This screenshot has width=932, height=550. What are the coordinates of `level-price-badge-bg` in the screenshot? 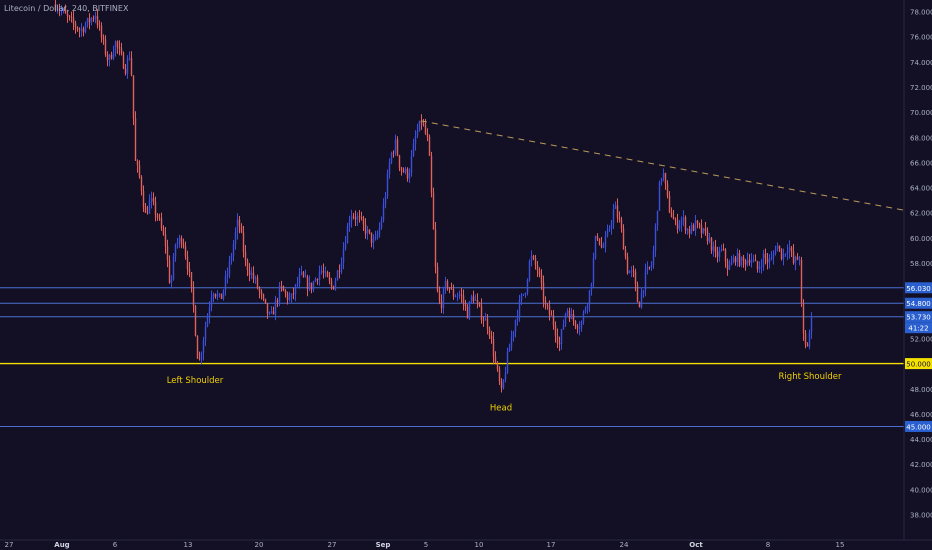 It's located at (918, 426).